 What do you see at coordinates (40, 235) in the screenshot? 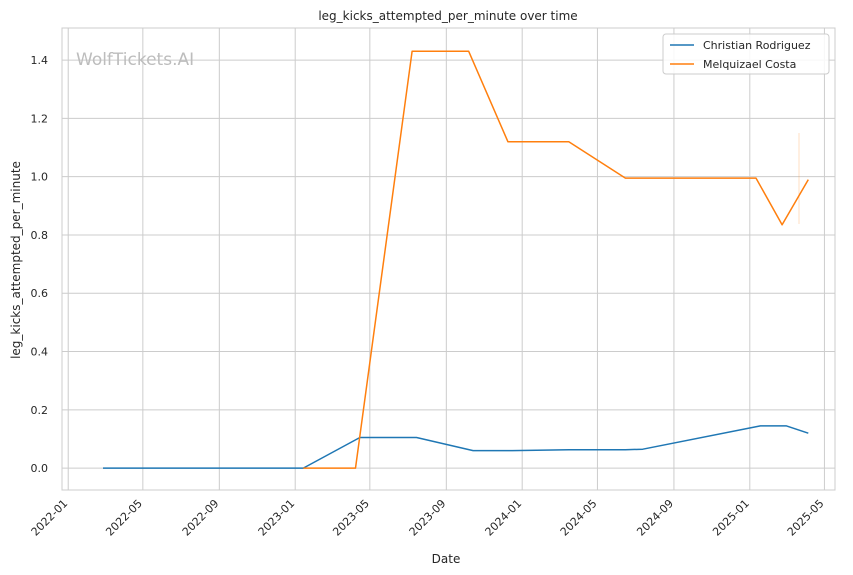
I see `y-tick-label: 0.8` at bounding box center [40, 235].